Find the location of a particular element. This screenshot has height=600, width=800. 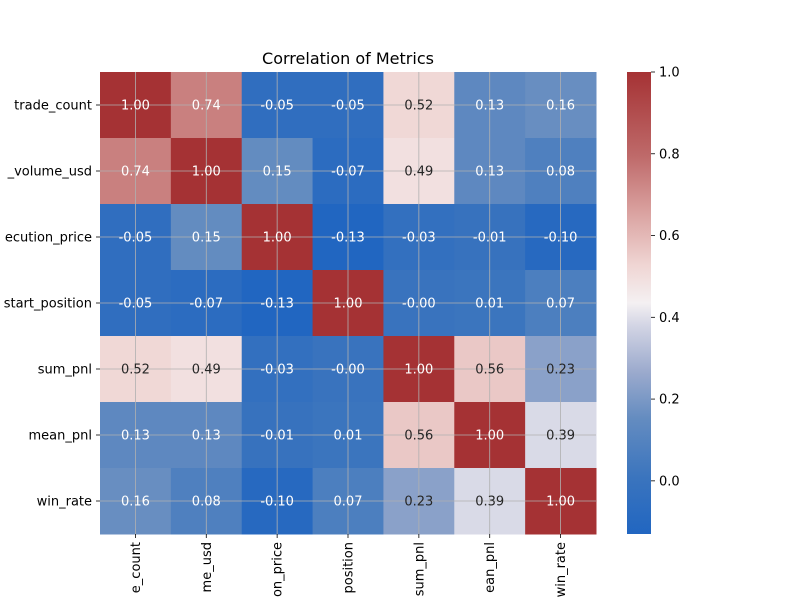

y-tick-label: _volume_usd is located at coordinates (49, 172).